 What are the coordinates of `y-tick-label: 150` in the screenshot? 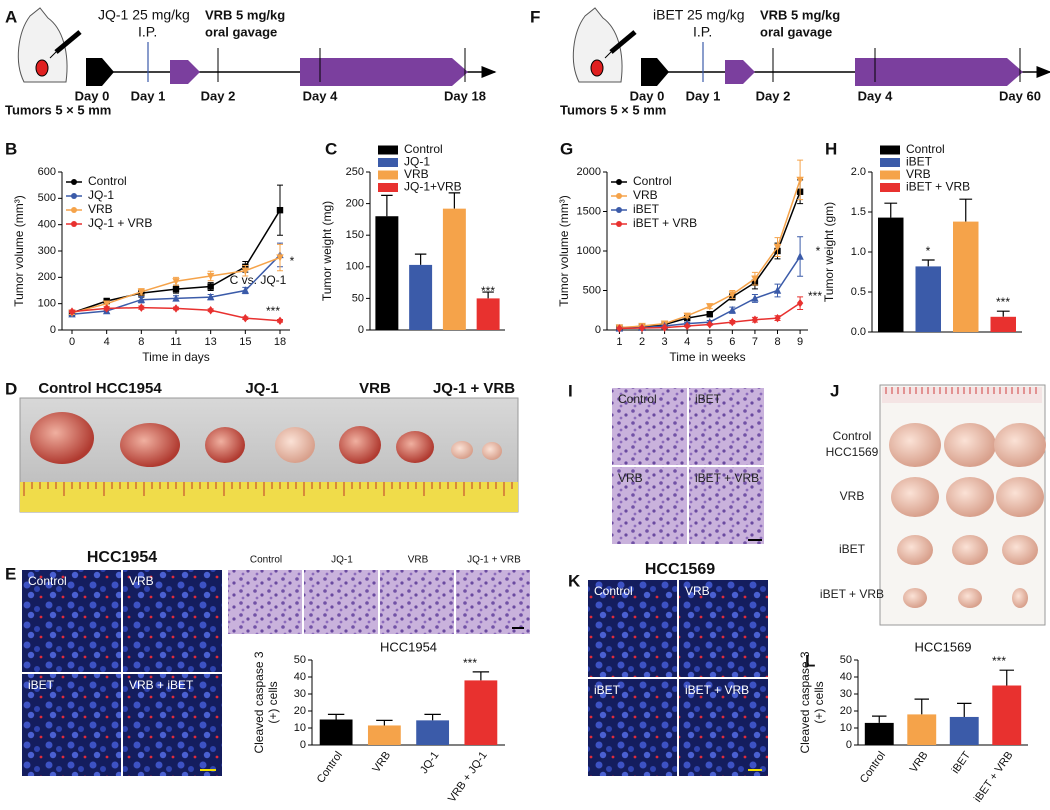 It's located at (355, 235).